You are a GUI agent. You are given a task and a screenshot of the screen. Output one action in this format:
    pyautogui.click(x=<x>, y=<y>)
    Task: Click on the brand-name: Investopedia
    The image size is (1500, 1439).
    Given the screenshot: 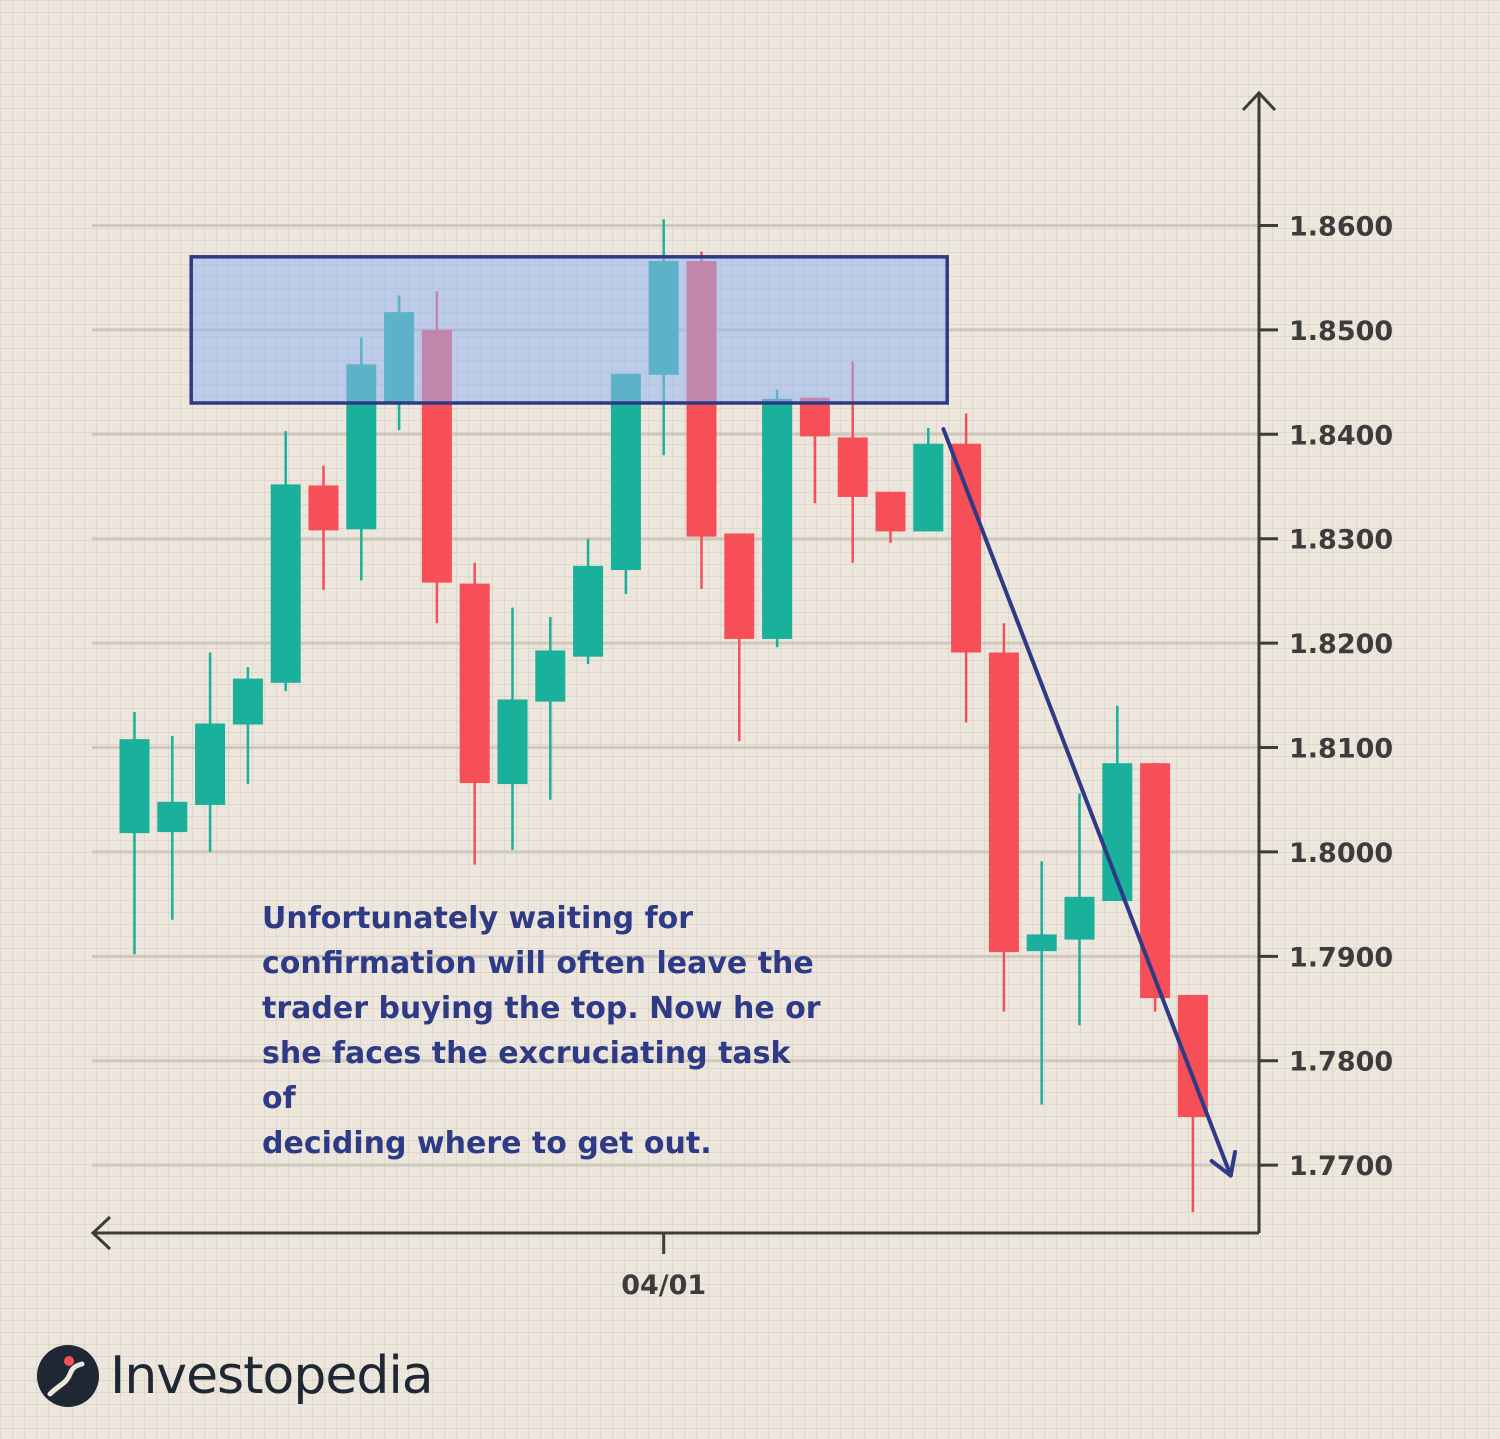 What is the action you would take?
    pyautogui.click(x=272, y=1376)
    